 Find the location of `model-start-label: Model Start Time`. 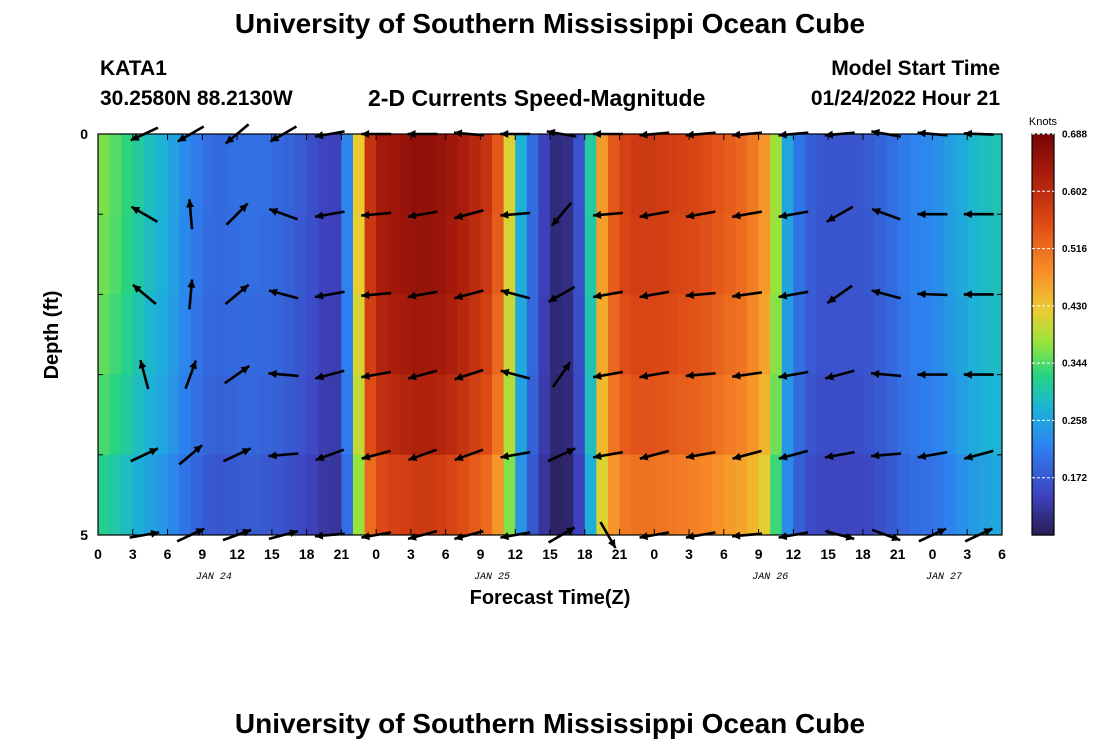

model-start-label: Model Start Time is located at coordinates (915, 68).